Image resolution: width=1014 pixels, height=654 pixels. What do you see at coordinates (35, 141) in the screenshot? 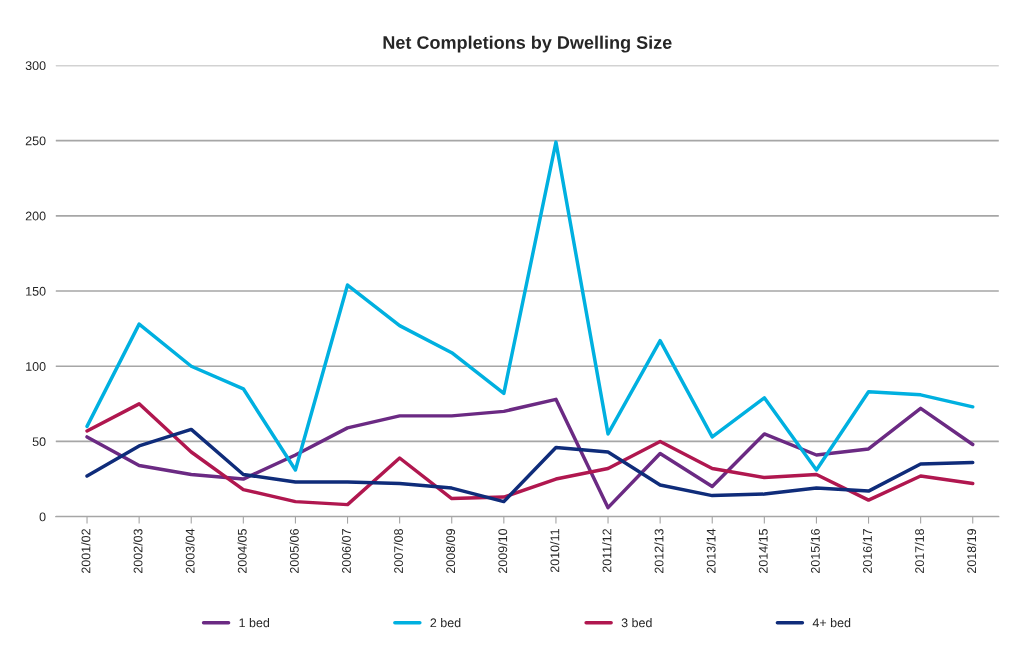
I see `y-tick-label: 250` at bounding box center [35, 141].